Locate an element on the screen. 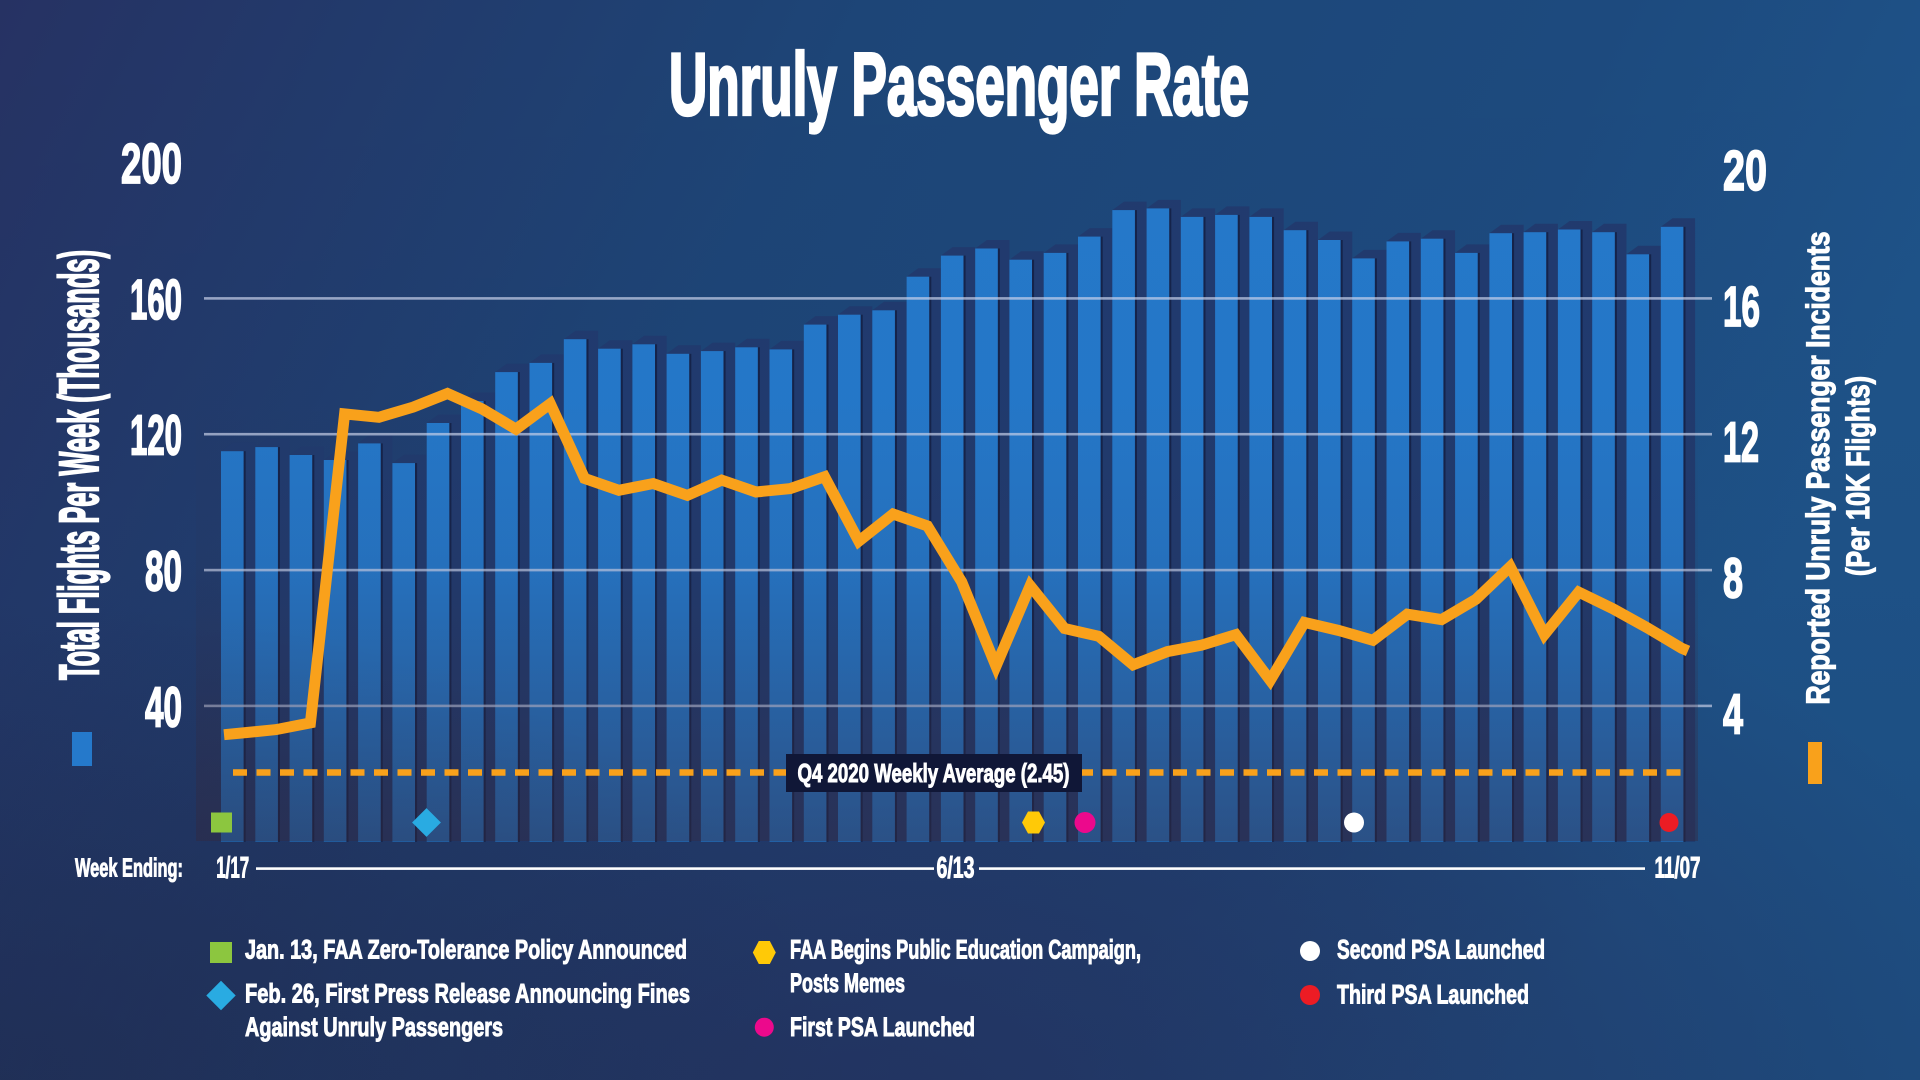  svg-text: Second PSA Launched is located at coordinates (1441, 950).